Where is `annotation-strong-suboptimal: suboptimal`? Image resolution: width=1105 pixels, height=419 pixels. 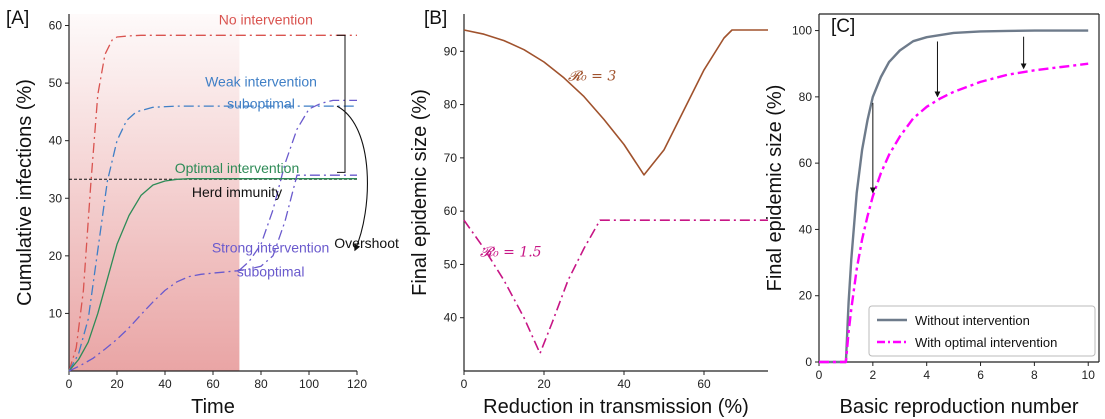 annotation-strong-suboptimal: suboptimal is located at coordinates (271, 272).